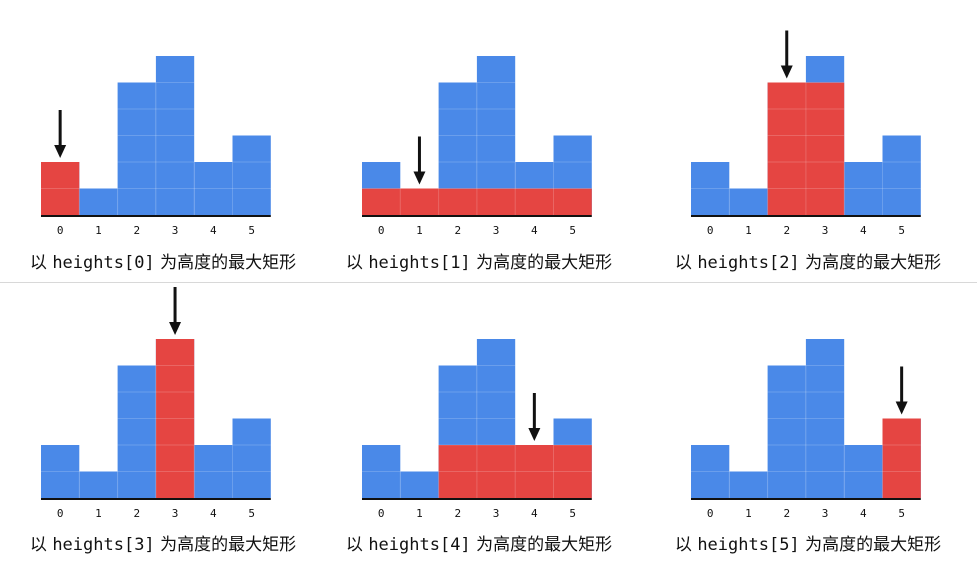 The height and width of the screenshot is (562, 977). I want to click on caption-1: 以 heights[1] 为高度的最大矩形, so click(479, 260).